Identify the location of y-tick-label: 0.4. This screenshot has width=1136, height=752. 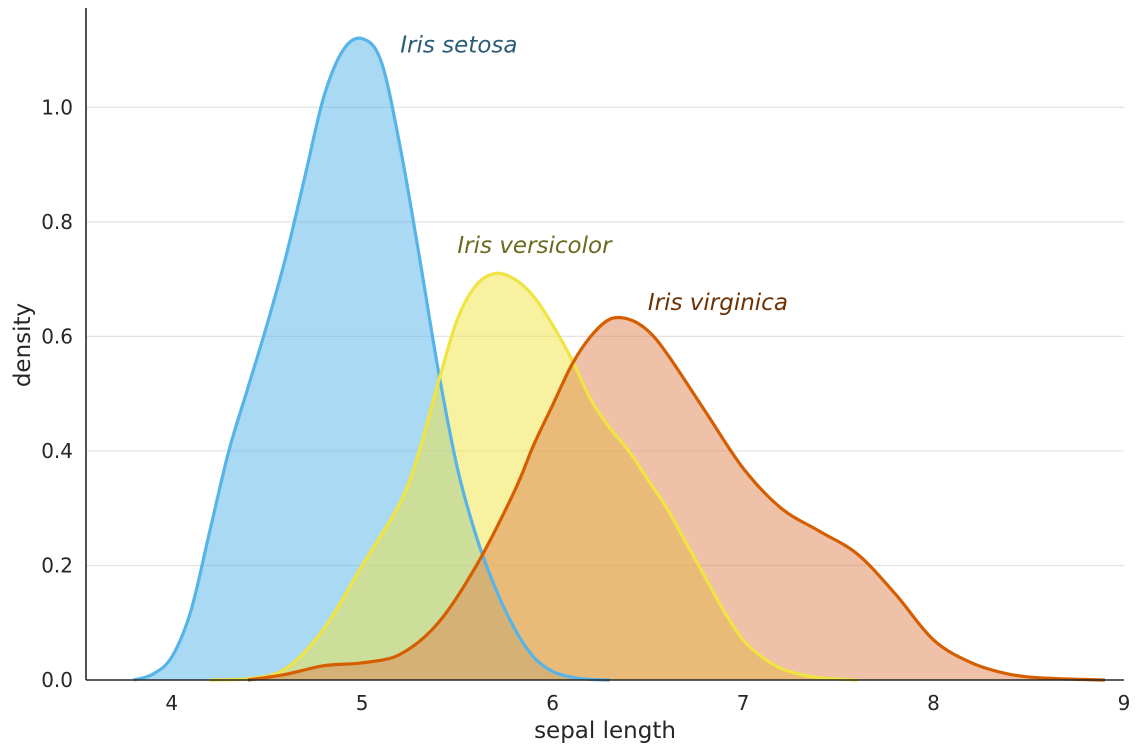
(57, 451).